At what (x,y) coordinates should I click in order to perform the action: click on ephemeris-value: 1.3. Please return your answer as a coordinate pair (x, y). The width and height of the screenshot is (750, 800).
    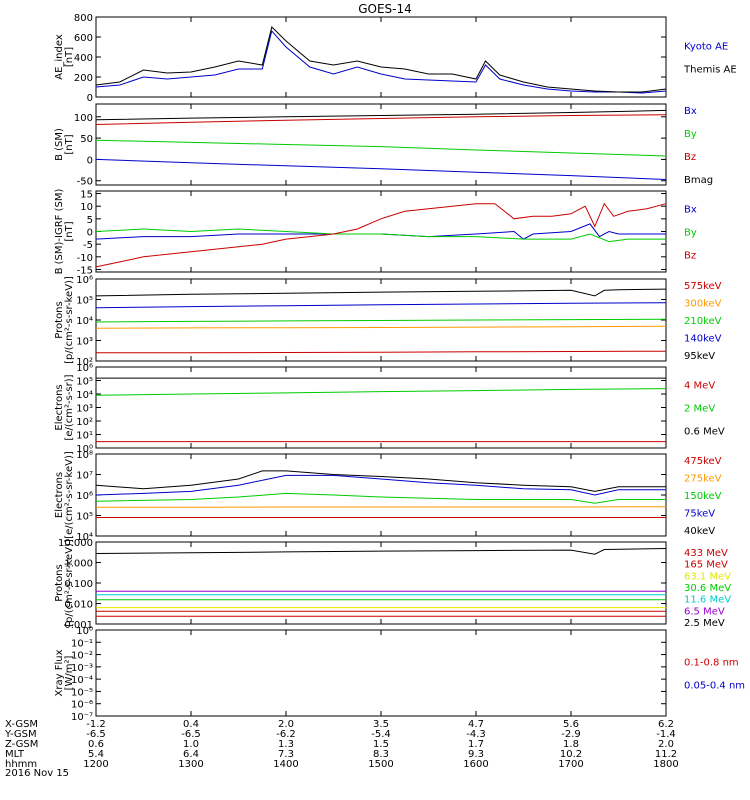
    Looking at the image, I should click on (286, 744).